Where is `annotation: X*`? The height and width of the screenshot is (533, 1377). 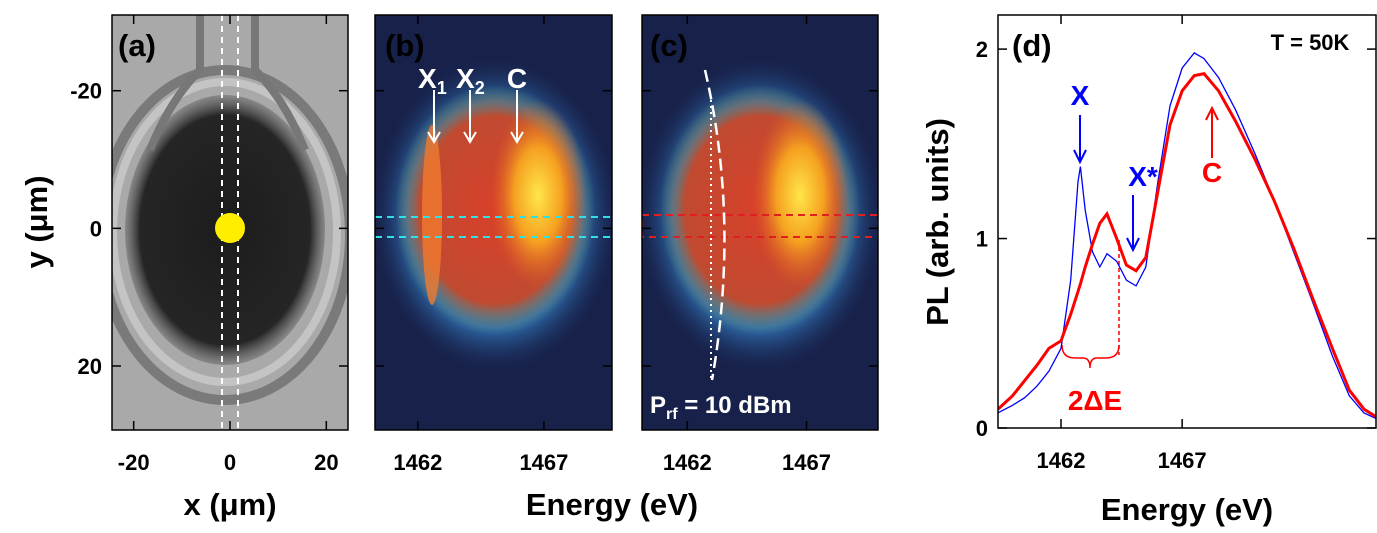 annotation: X* is located at coordinates (1143, 176).